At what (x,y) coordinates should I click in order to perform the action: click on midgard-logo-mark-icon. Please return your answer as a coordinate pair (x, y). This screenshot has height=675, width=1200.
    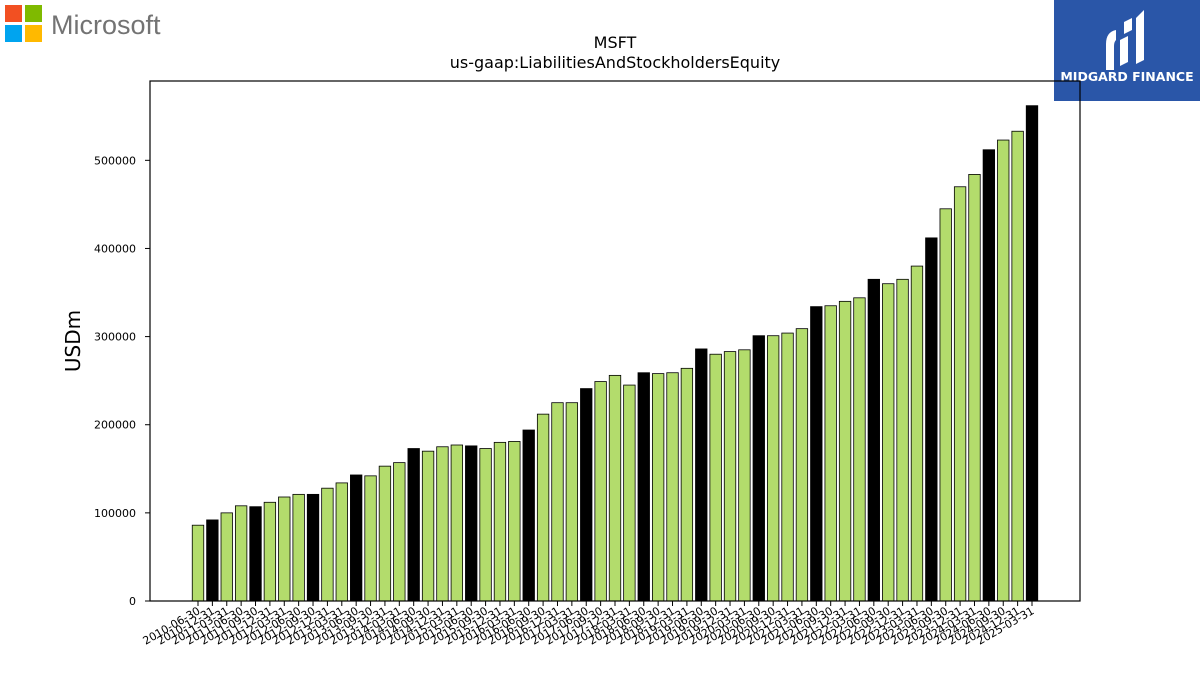
    Looking at the image, I should click on (1125, 40).